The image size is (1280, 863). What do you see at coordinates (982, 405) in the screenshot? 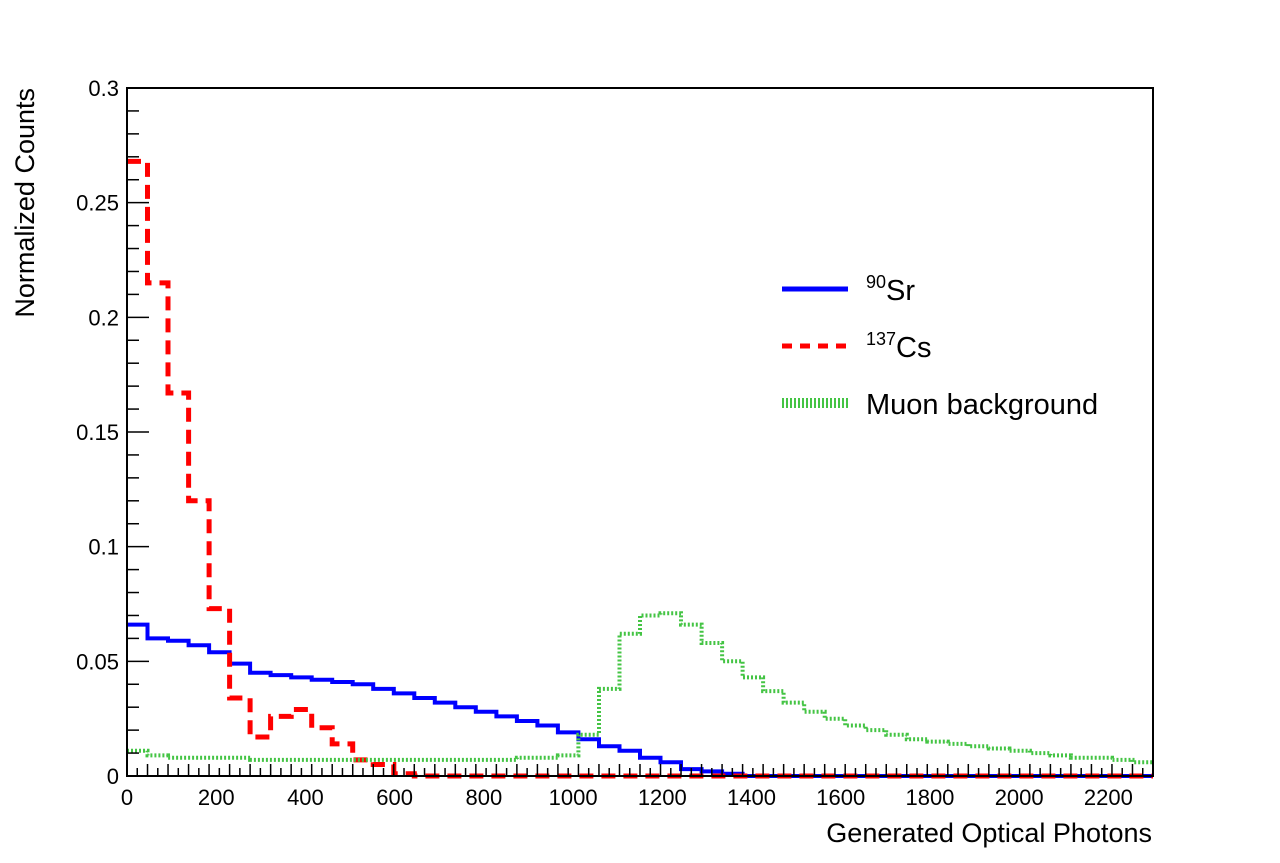
I see `legend-label-2: Muon background` at bounding box center [982, 405].